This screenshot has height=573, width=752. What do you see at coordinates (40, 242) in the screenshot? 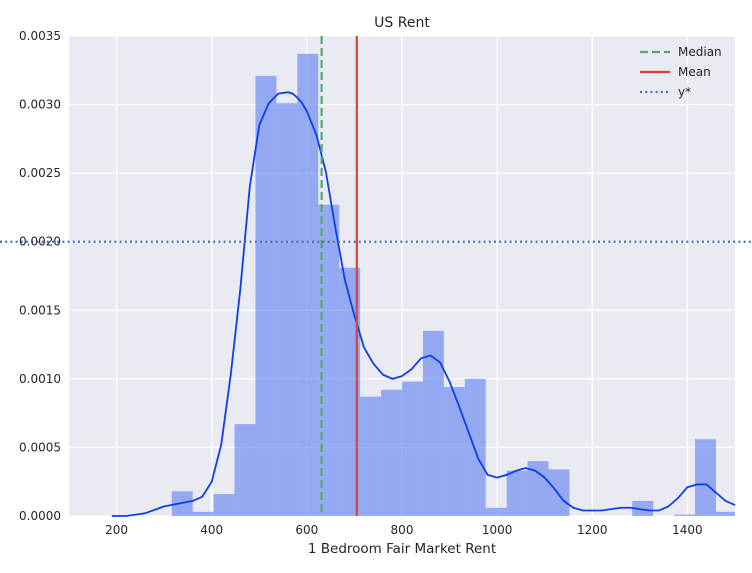
I see `y-tick-label: 0.0020` at bounding box center [40, 242].